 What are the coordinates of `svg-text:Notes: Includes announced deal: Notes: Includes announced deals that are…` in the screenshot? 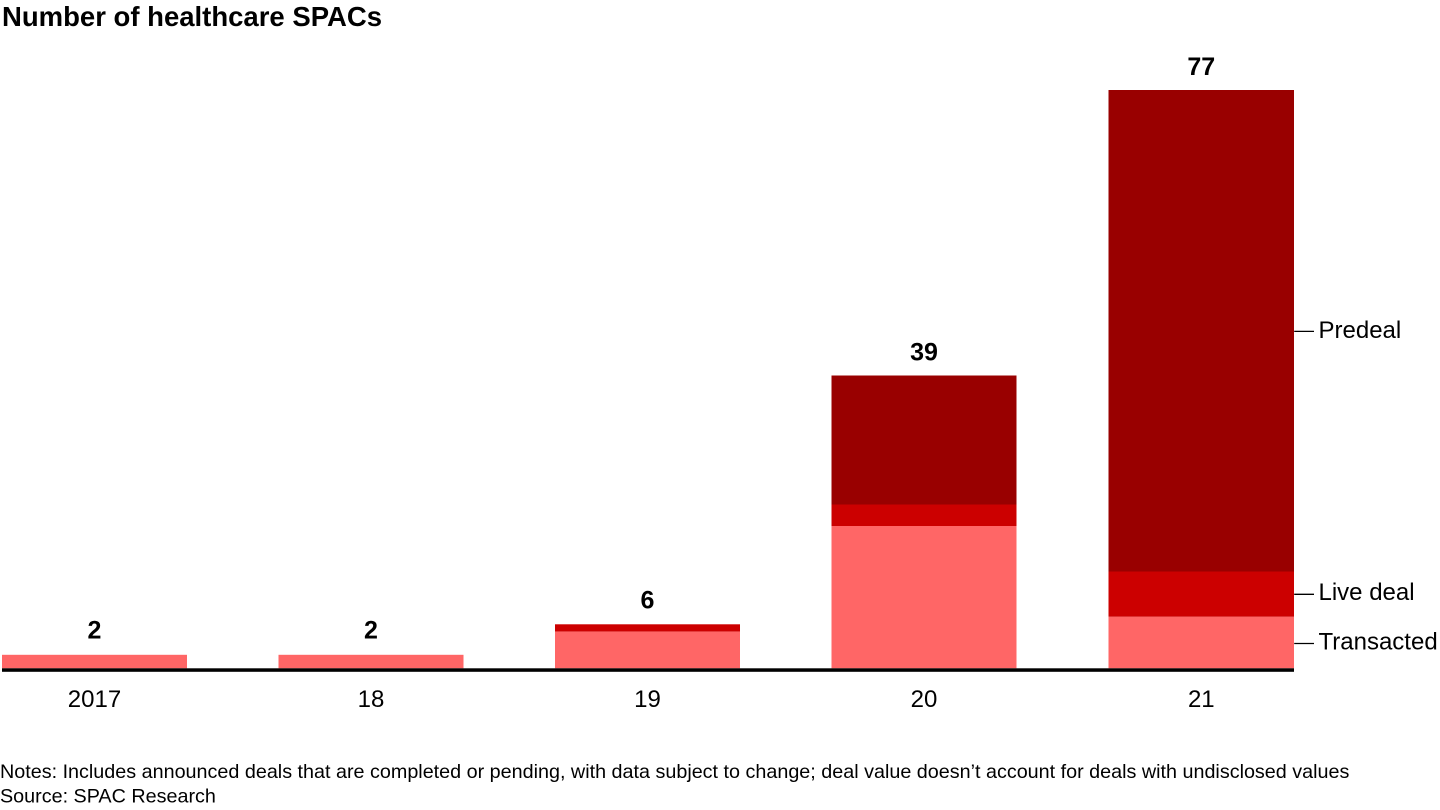 It's located at (674, 772).